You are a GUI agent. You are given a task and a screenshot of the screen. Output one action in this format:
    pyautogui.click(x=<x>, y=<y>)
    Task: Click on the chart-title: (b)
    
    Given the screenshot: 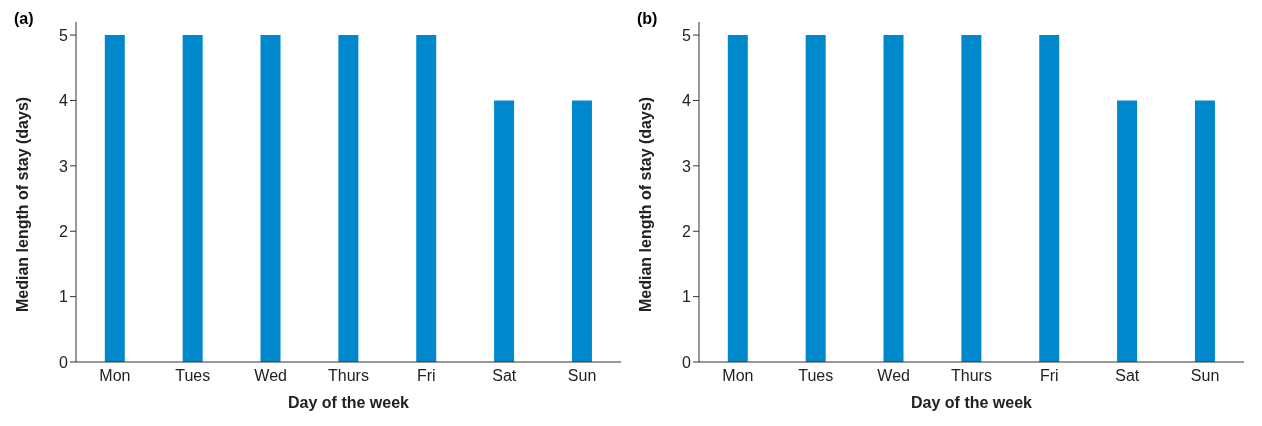 What is the action you would take?
    pyautogui.click(x=647, y=19)
    